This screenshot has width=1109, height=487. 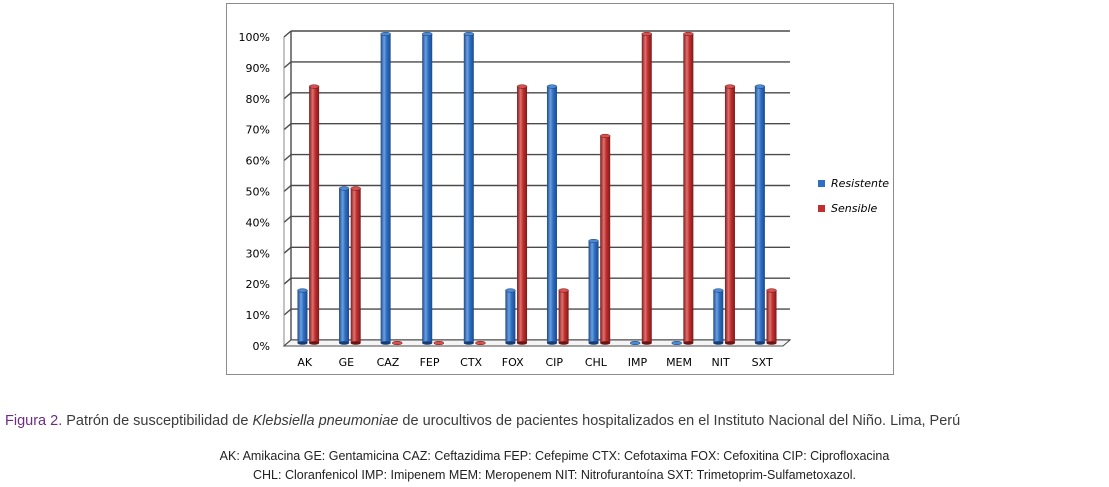 I want to click on bar-resistente-imp, so click(x=635, y=343).